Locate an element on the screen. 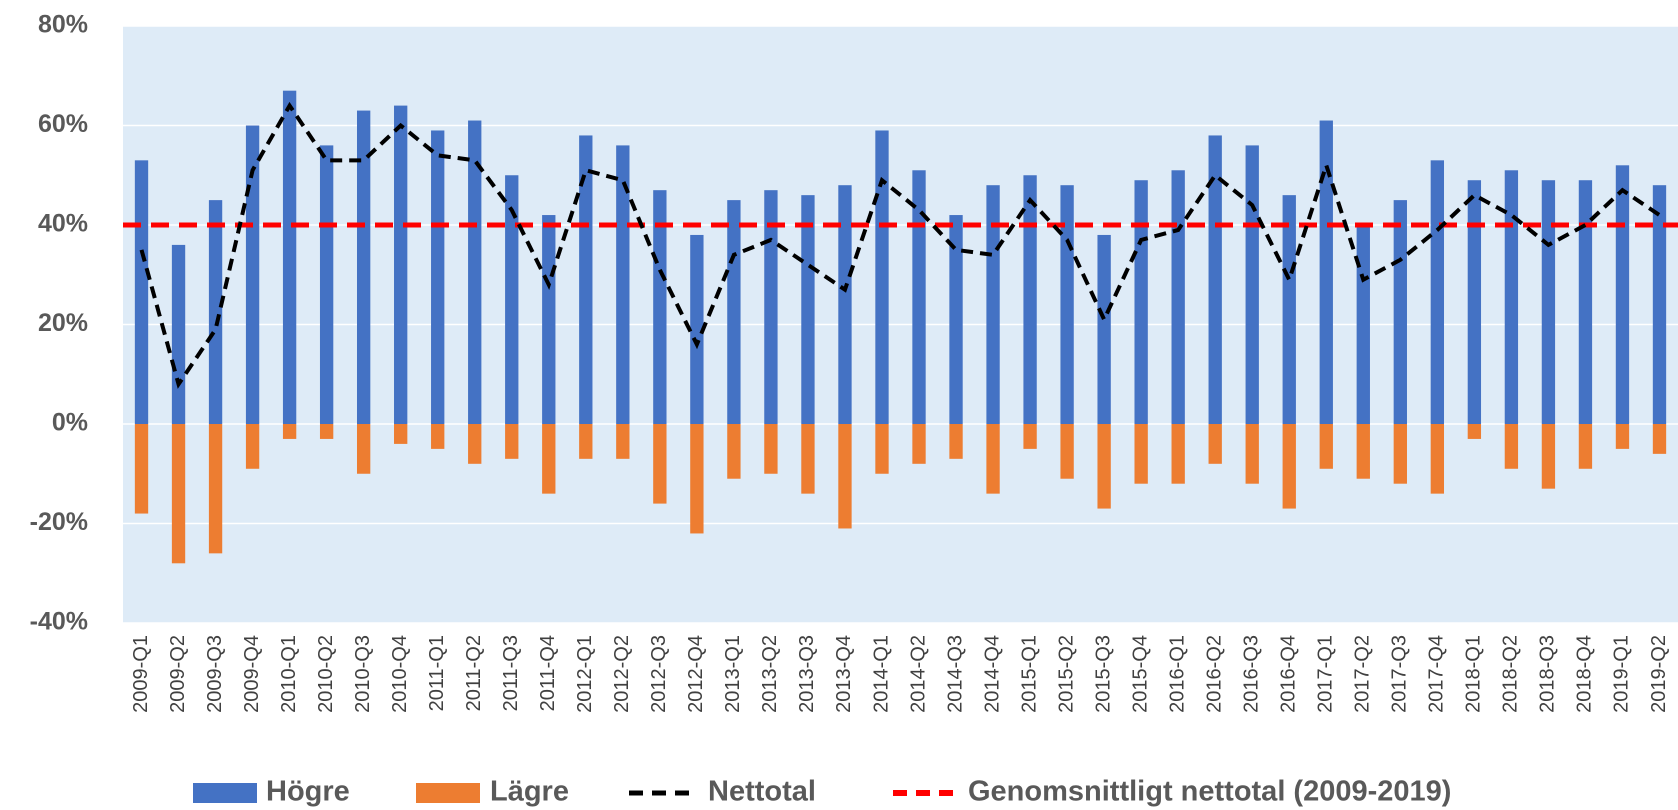 This screenshot has height=810, width=1678. x-tick-label: 2011-Q1 is located at coordinates (437, 673).